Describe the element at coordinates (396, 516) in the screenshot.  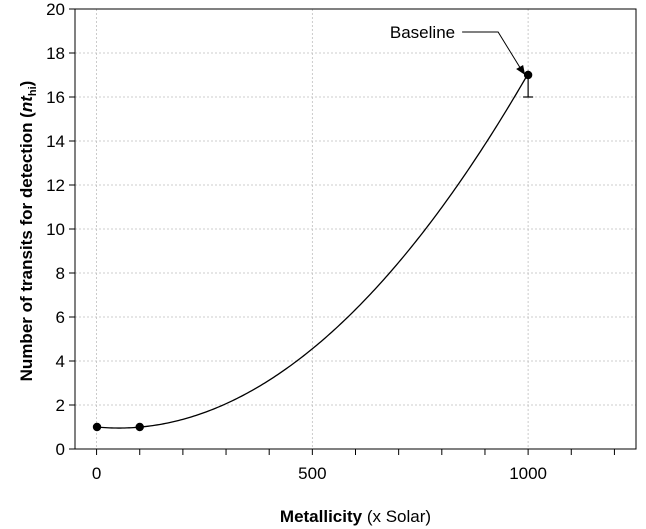
I see `x-axis-title-rest: (x Solar)` at that location.